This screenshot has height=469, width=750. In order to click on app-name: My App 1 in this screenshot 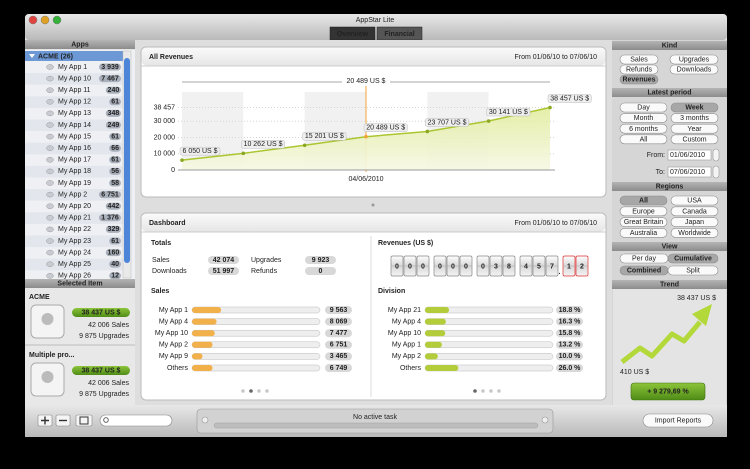, I will do `click(72, 67)`.